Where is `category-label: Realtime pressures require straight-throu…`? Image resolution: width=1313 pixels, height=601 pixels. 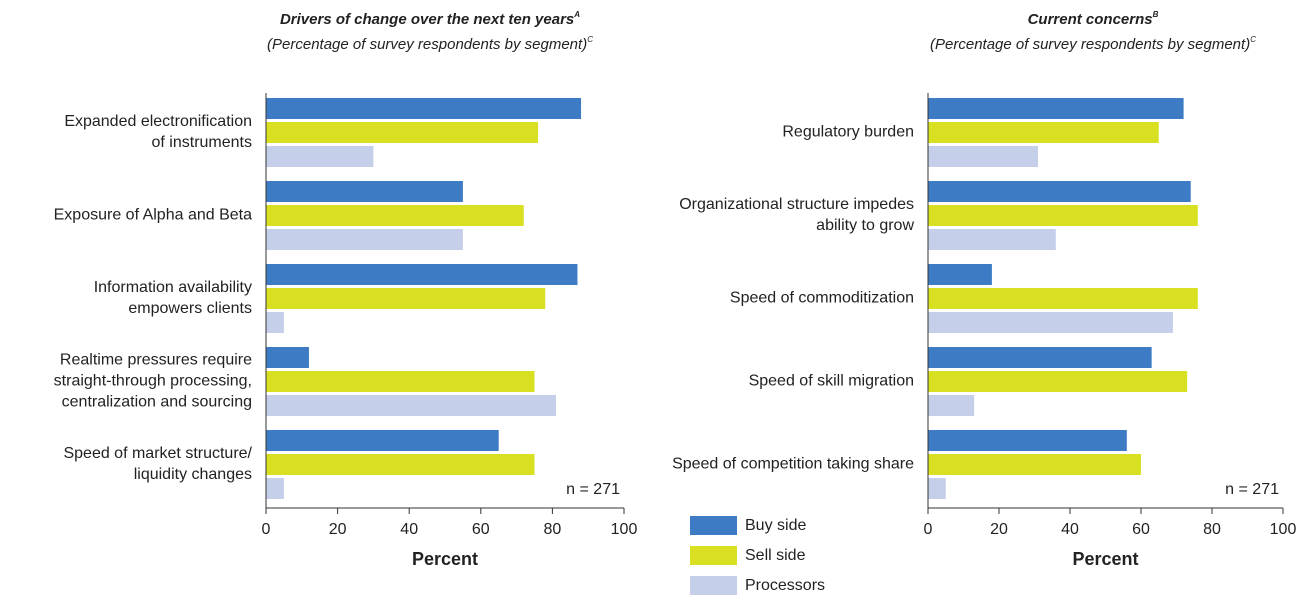 category-label: Realtime pressures require straight-throu… is located at coordinates (153, 381).